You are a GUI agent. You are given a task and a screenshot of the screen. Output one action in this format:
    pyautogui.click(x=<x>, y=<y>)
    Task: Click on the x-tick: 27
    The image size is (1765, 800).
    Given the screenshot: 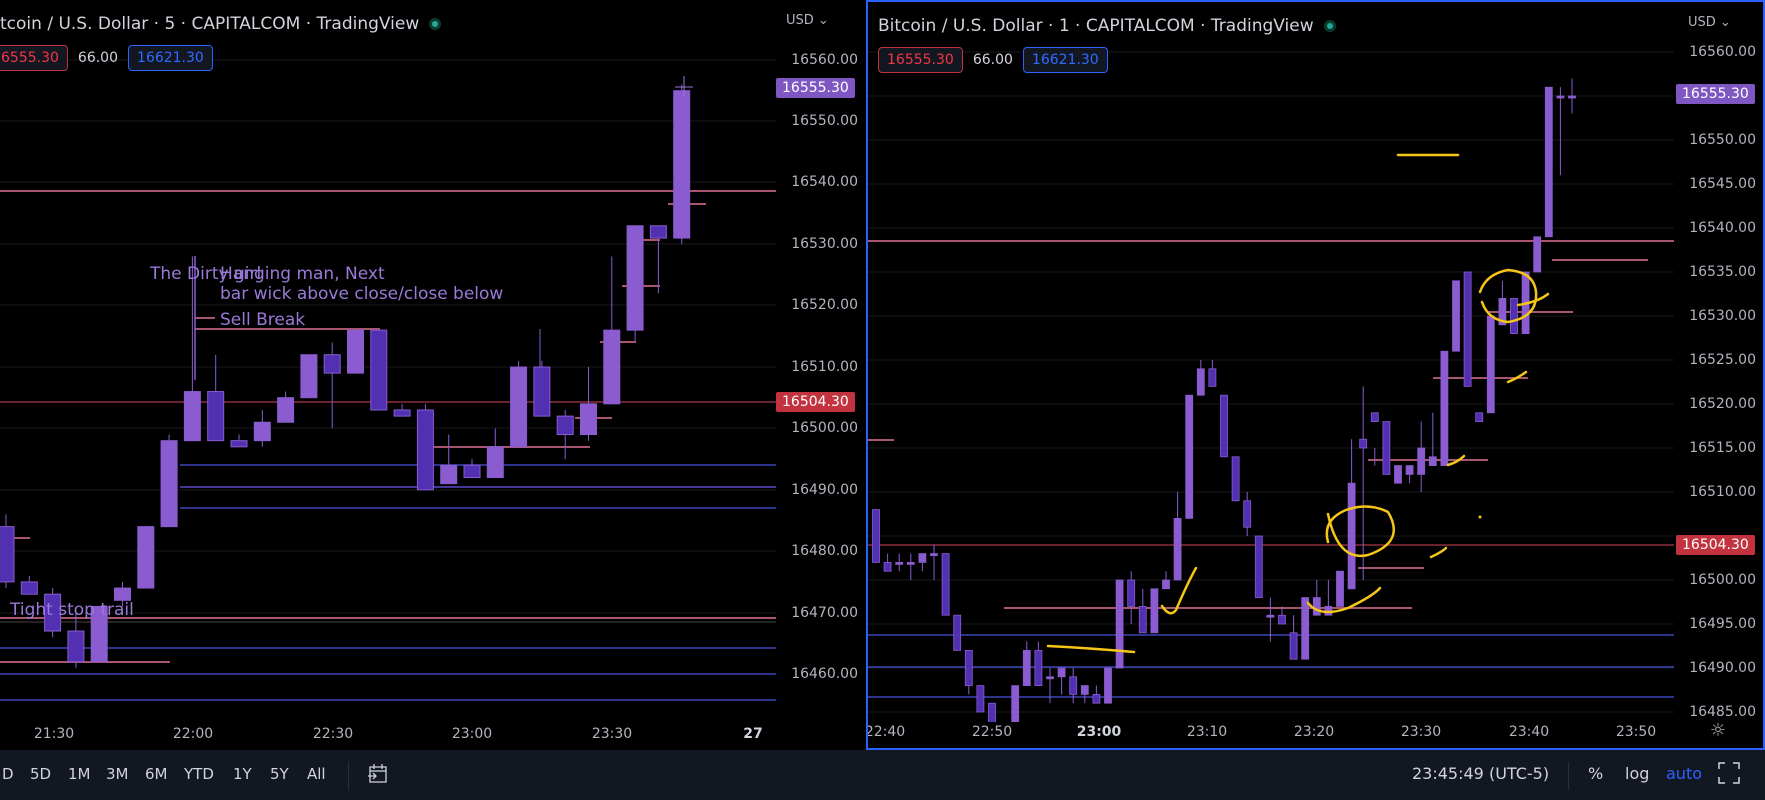 What is the action you would take?
    pyautogui.click(x=753, y=734)
    